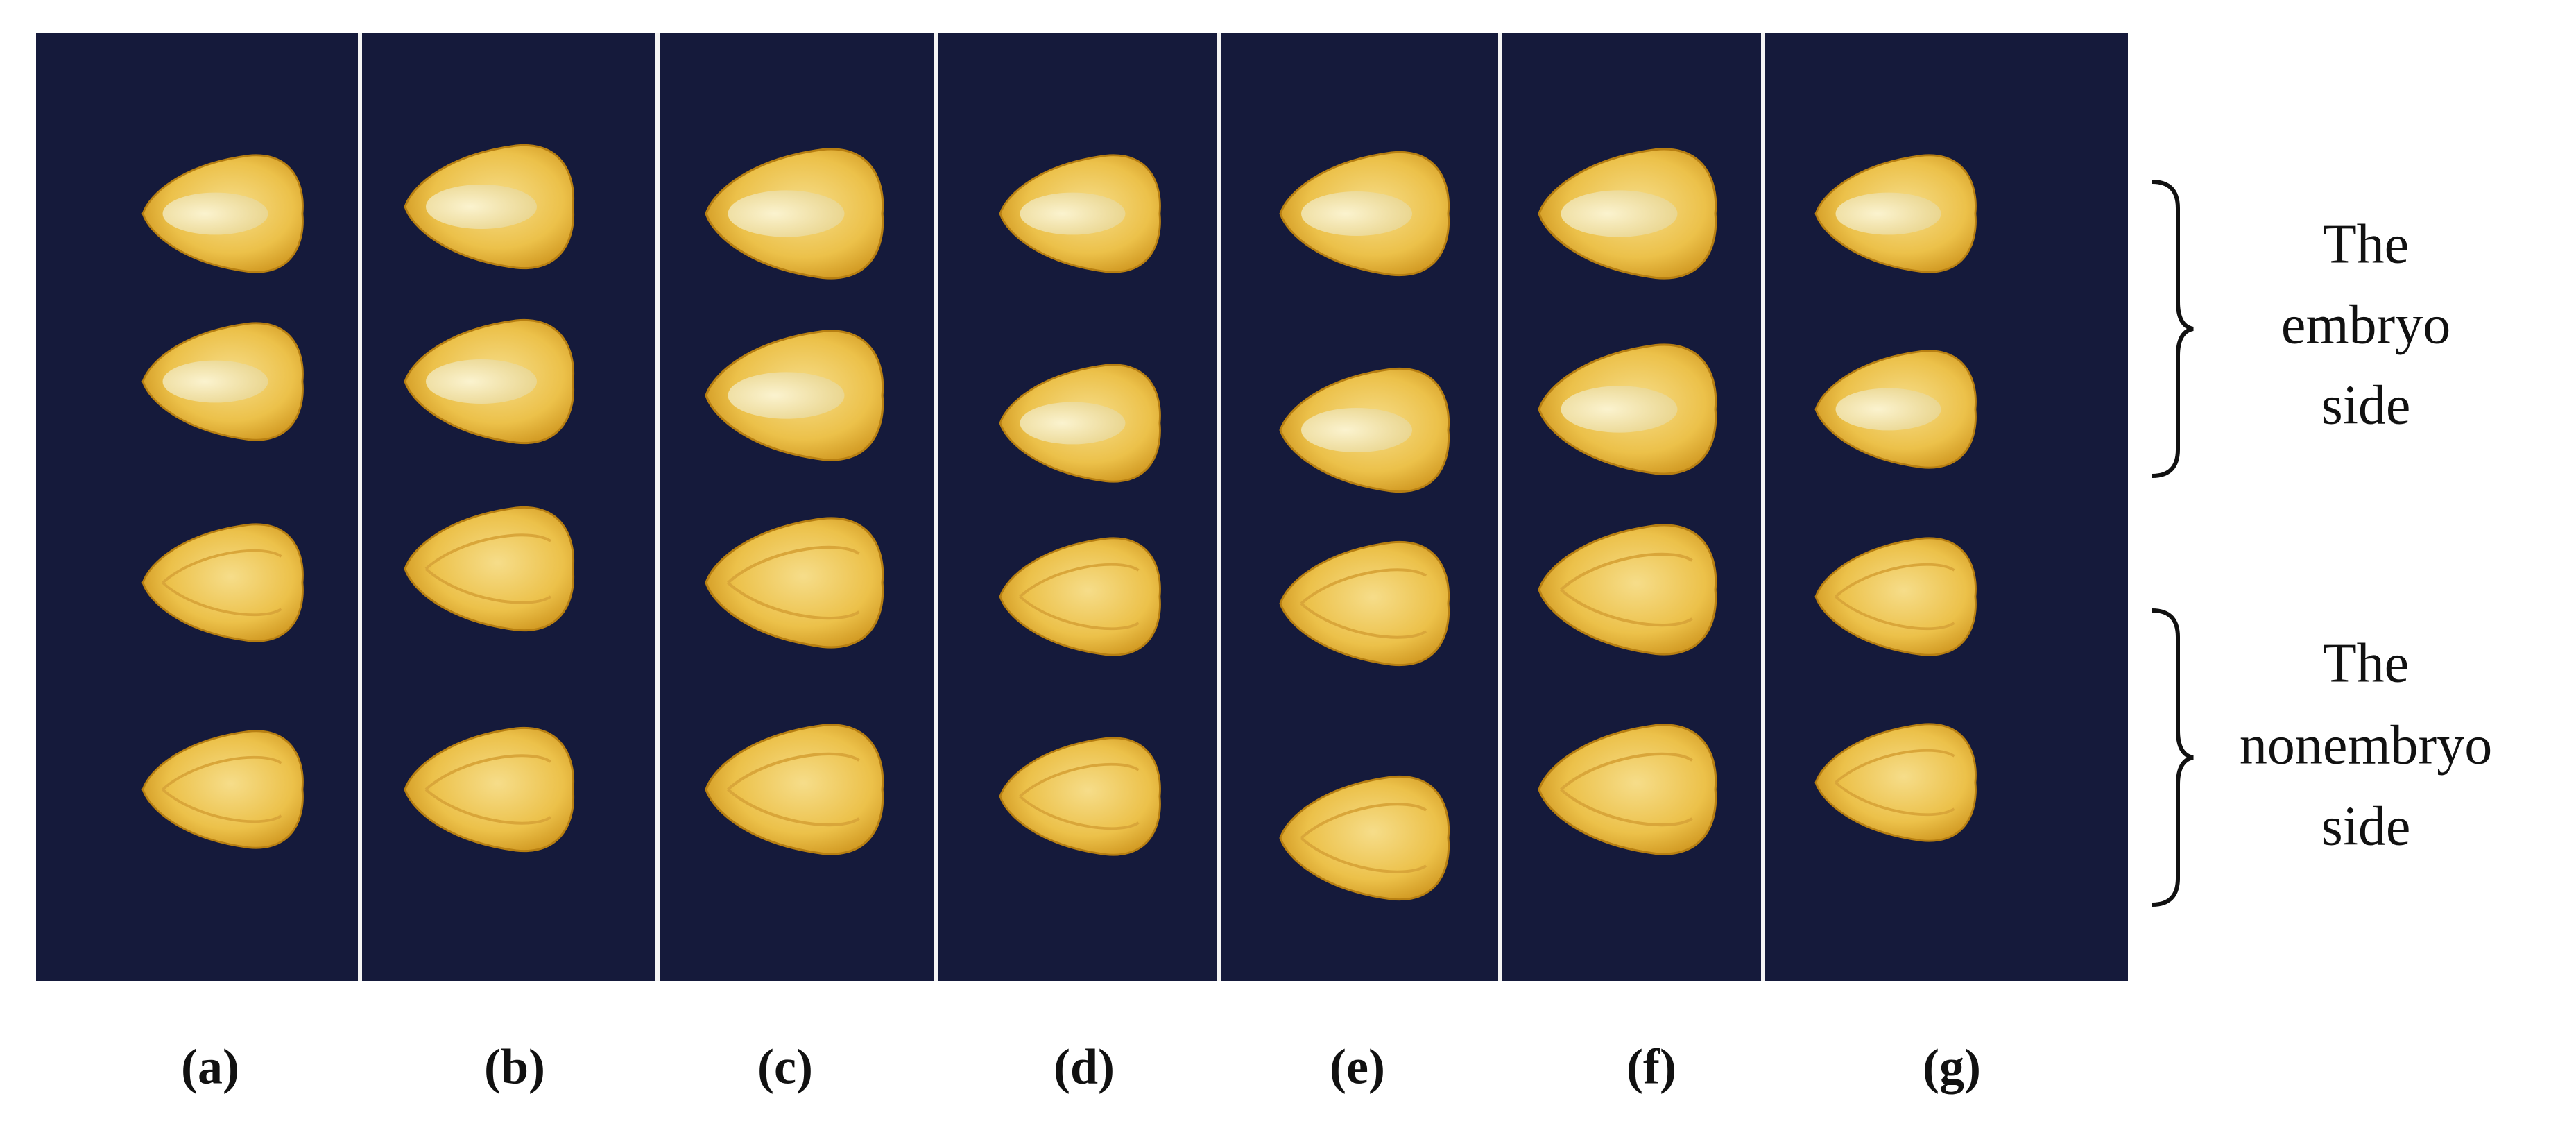  Describe the element at coordinates (514, 1067) in the screenshot. I see `panel-label: (b)` at that location.